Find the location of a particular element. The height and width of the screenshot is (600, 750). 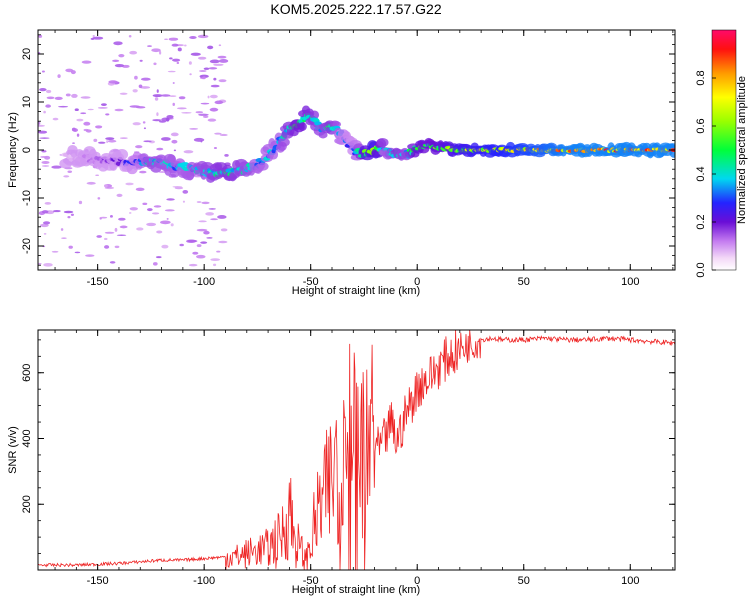

spectrogram-ylabel: Frequency (Hz) is located at coordinates (13, 150).